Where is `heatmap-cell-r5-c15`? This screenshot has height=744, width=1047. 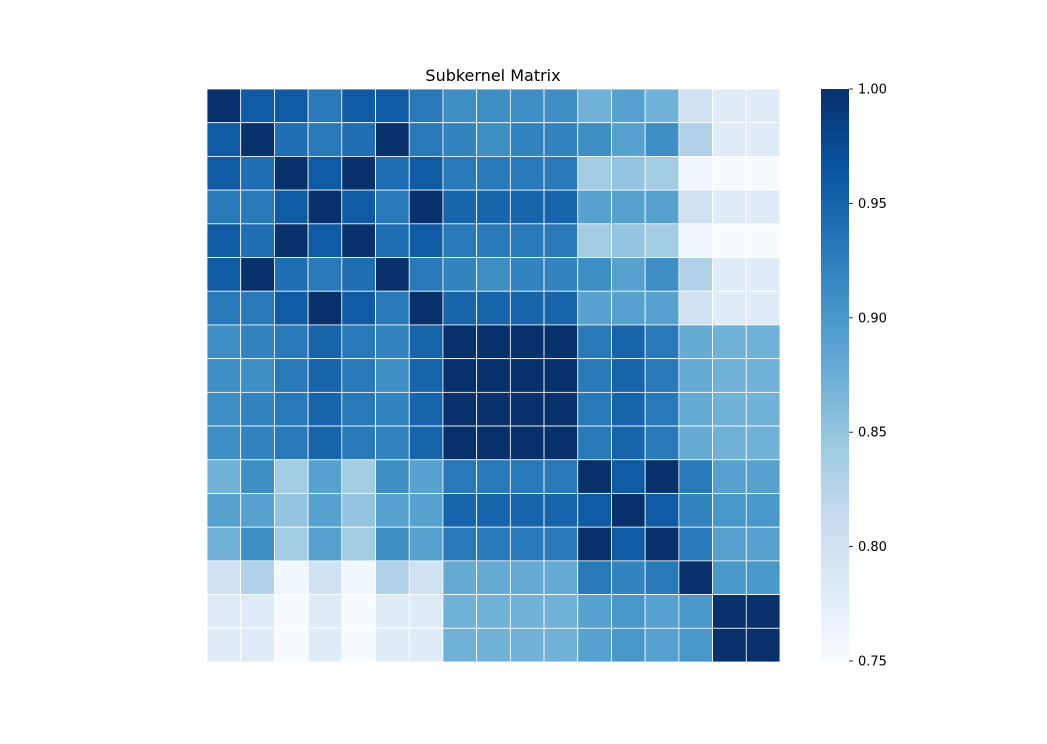
heatmap-cell-r5-c15 is located at coordinates (729, 274).